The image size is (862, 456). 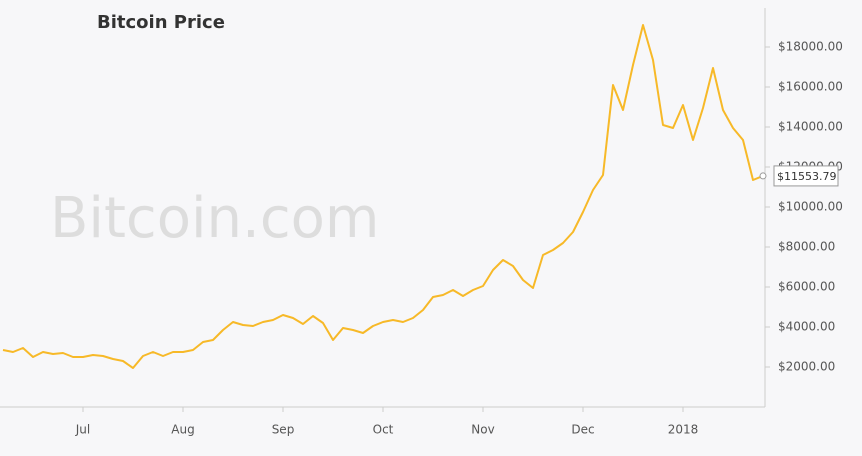 I want to click on x-tick-label: 2018, so click(x=683, y=430).